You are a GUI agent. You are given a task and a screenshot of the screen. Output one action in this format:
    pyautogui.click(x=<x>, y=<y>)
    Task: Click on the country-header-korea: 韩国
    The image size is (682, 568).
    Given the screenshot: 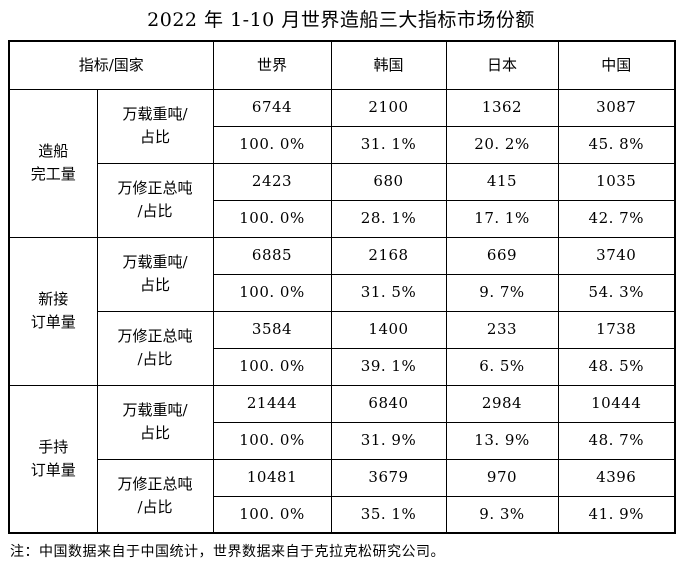 What is the action you would take?
    pyautogui.click(x=388, y=65)
    